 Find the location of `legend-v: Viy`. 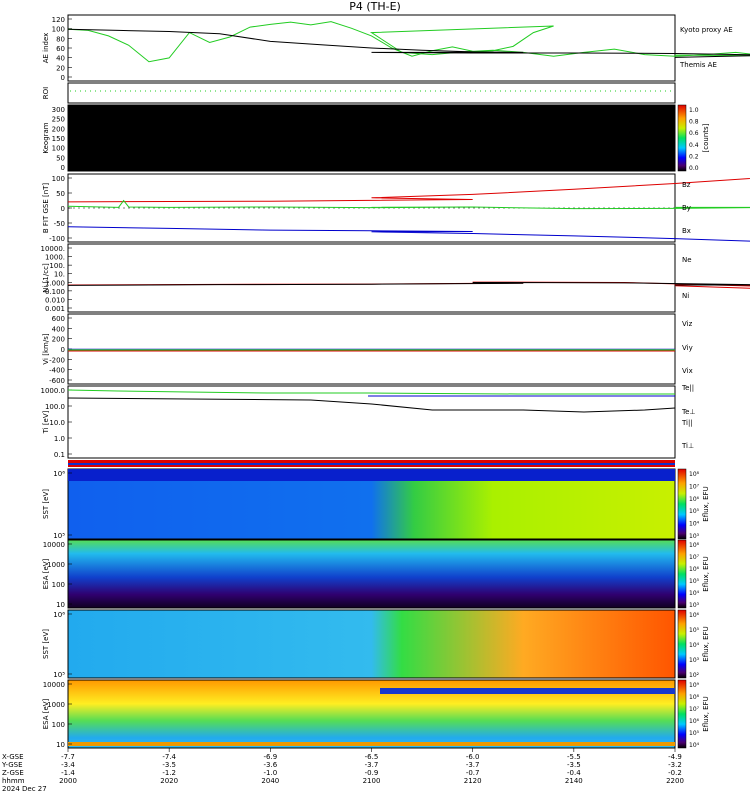

legend-v: Viy is located at coordinates (687, 348).